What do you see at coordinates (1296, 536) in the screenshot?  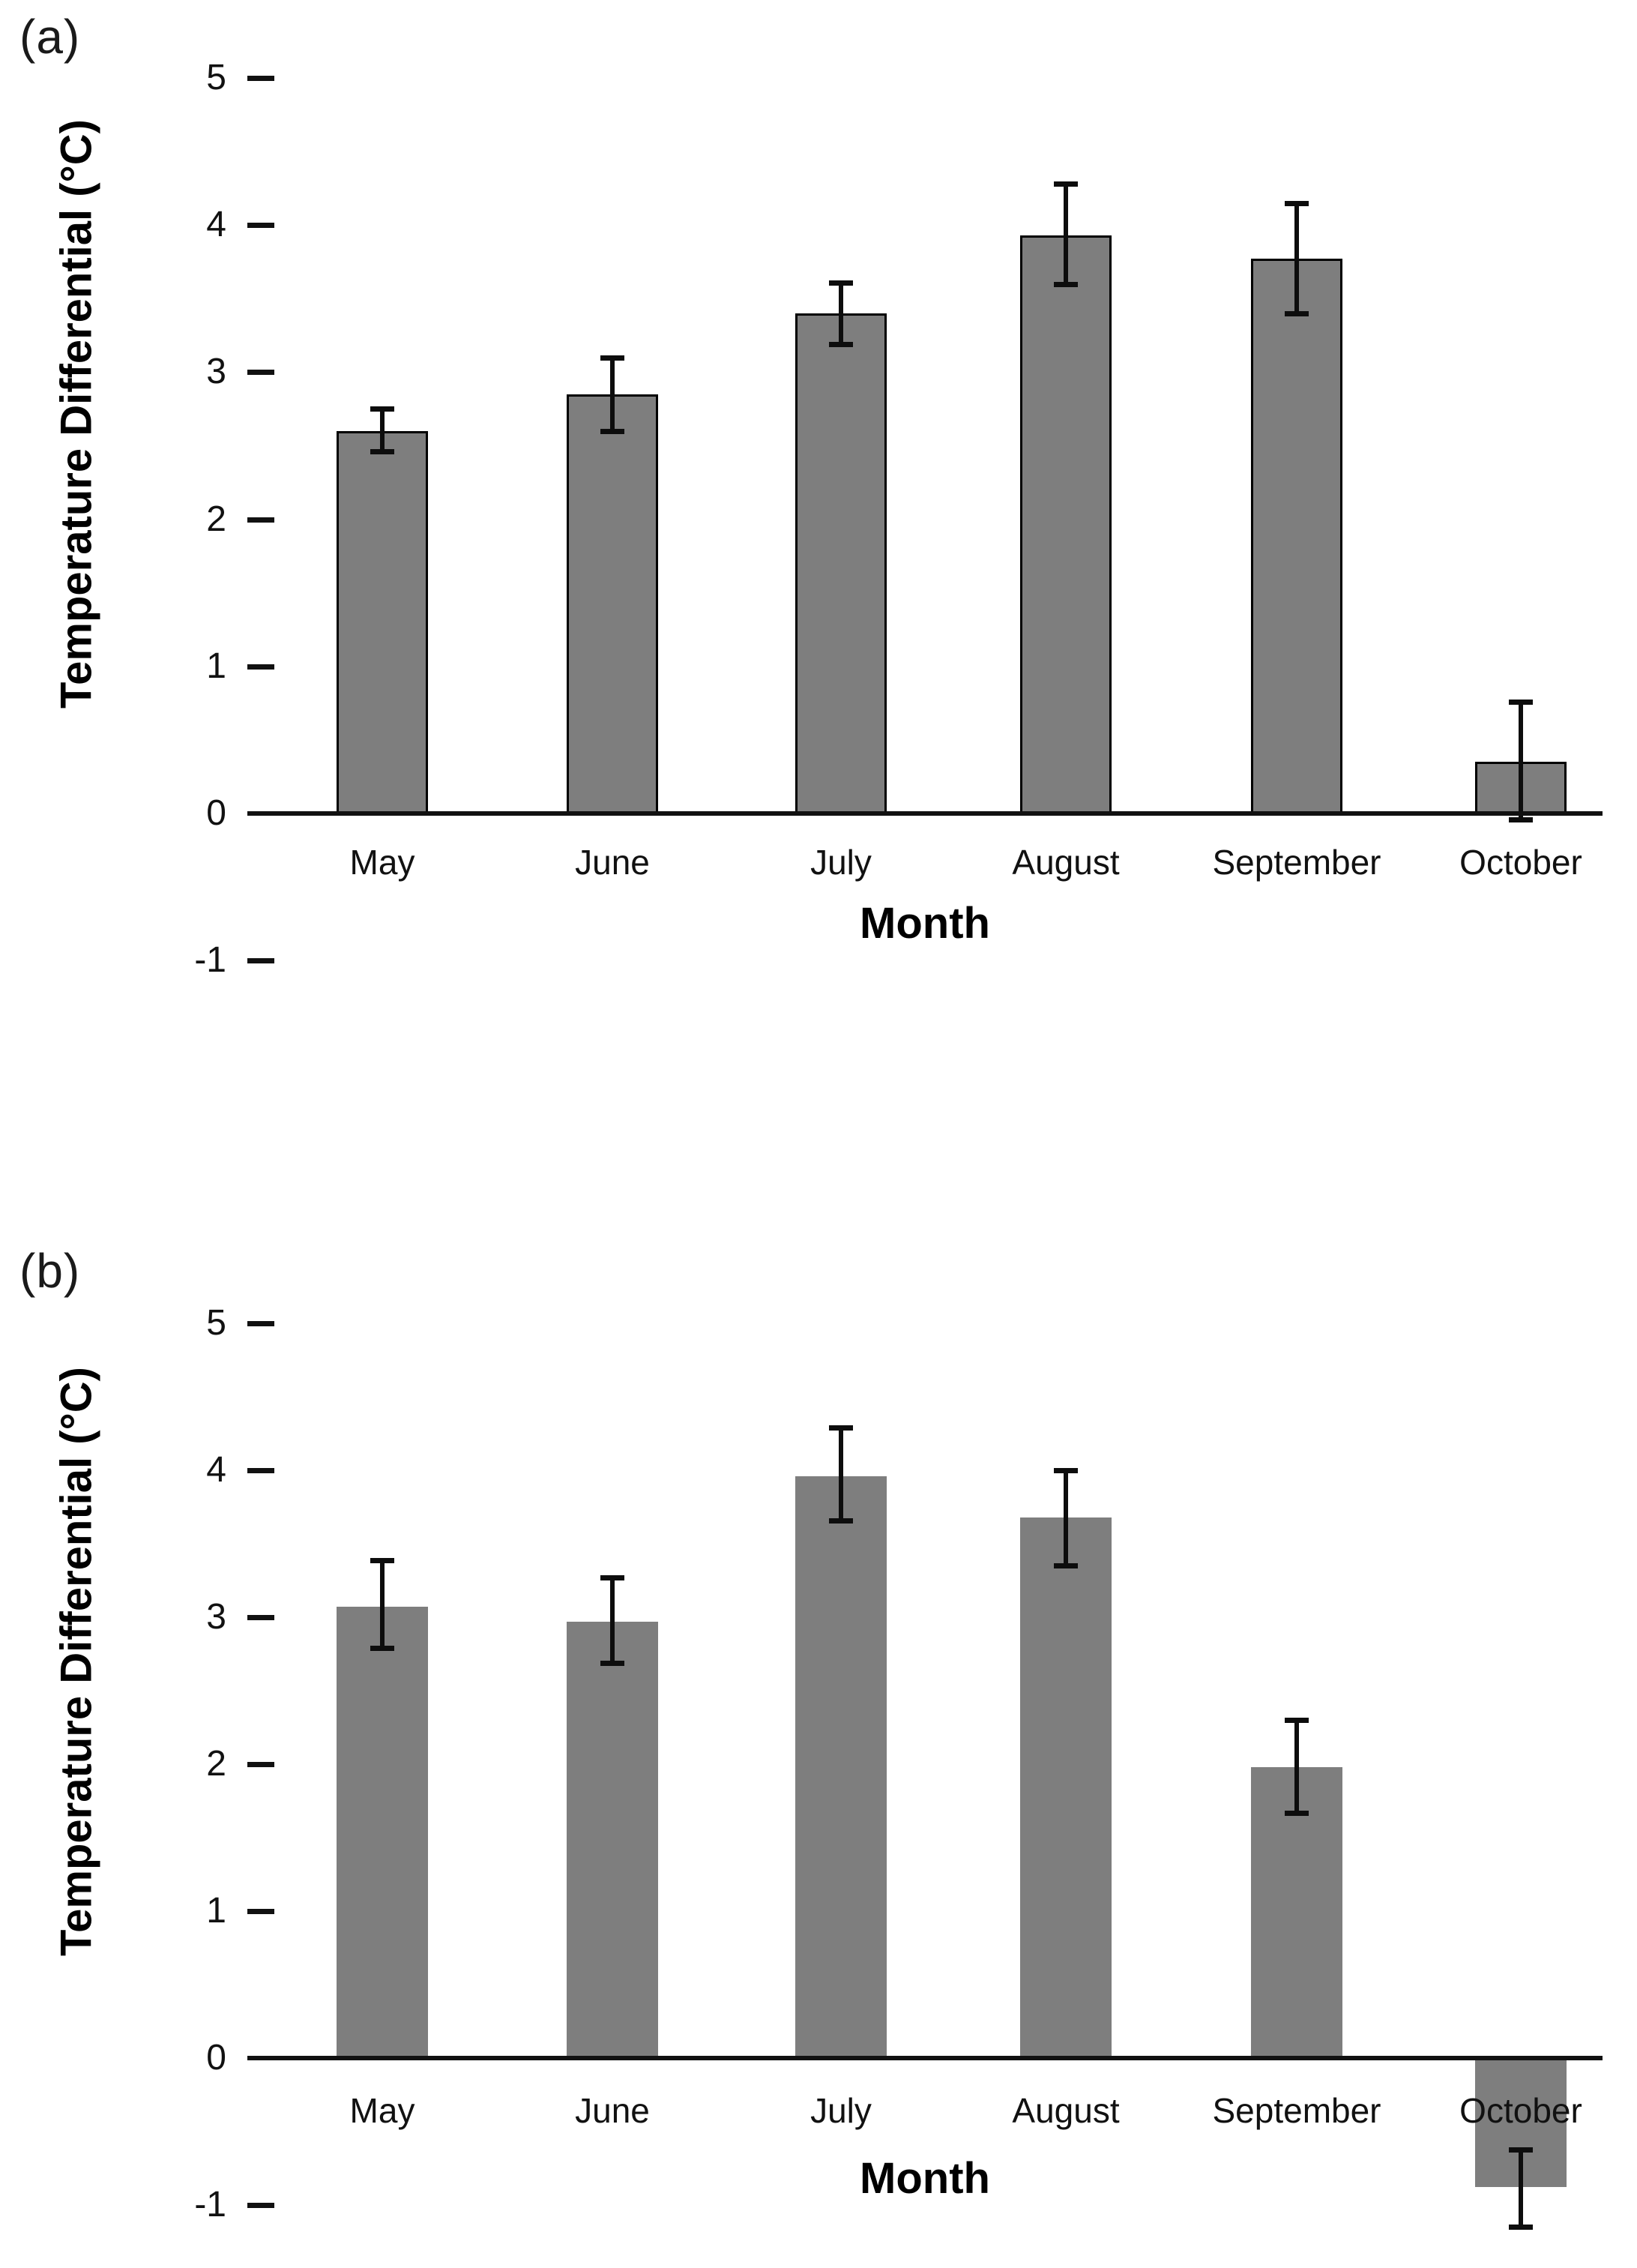 I see `bar-september` at bounding box center [1296, 536].